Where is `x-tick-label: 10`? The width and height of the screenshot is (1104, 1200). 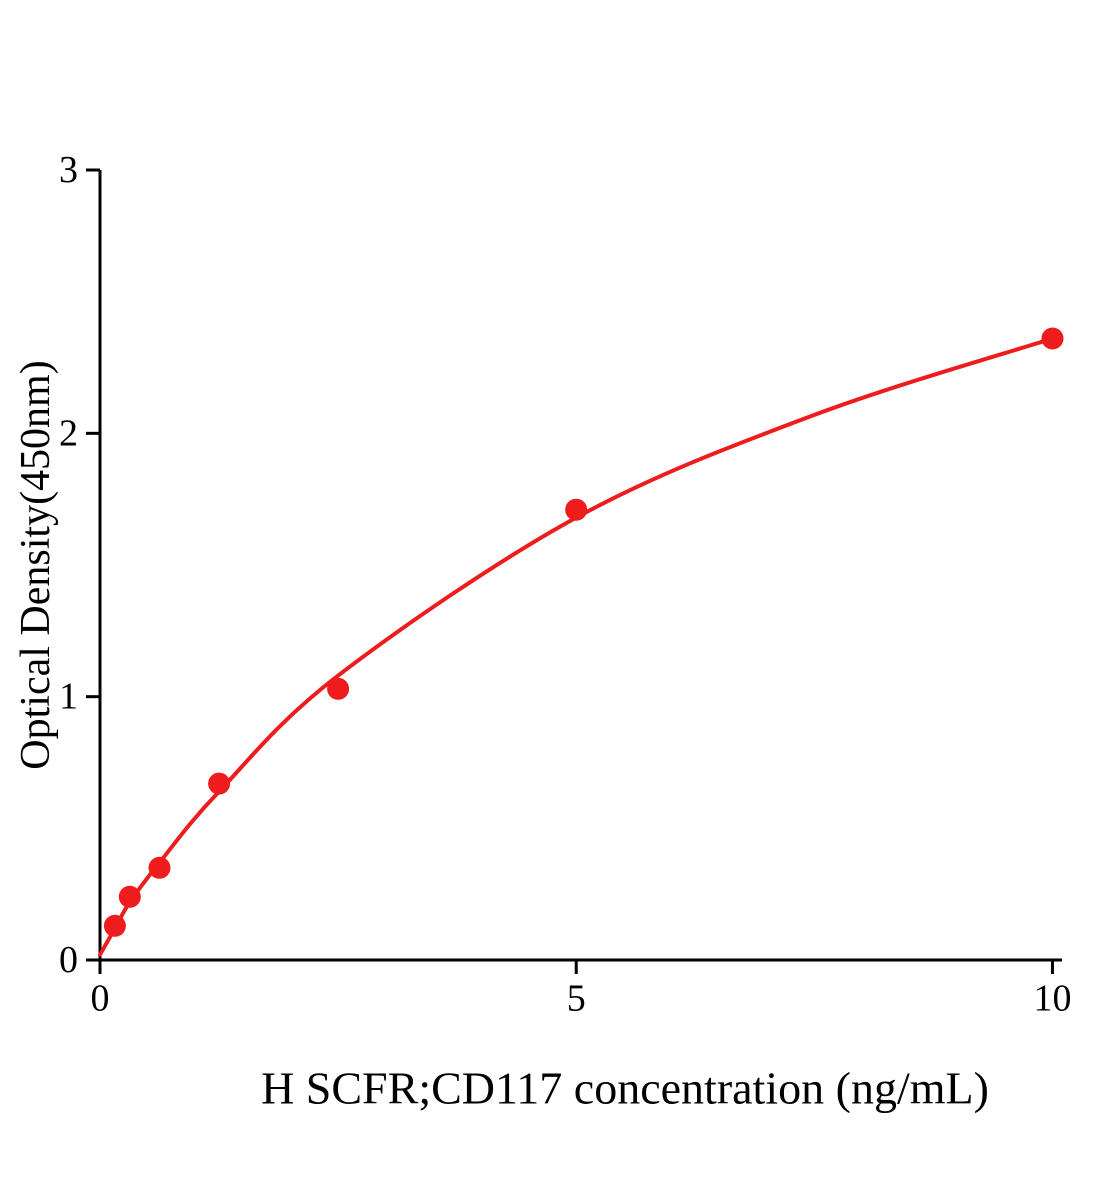
x-tick-label: 10 is located at coordinates (1052, 998).